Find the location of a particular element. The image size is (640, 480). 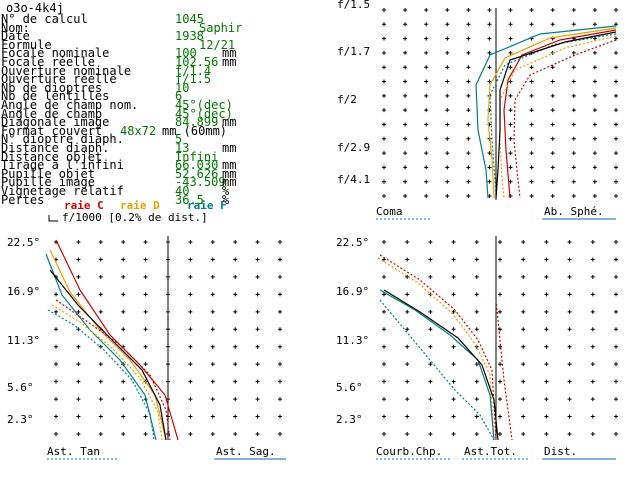

param-value: Saphir is located at coordinates (221, 27).